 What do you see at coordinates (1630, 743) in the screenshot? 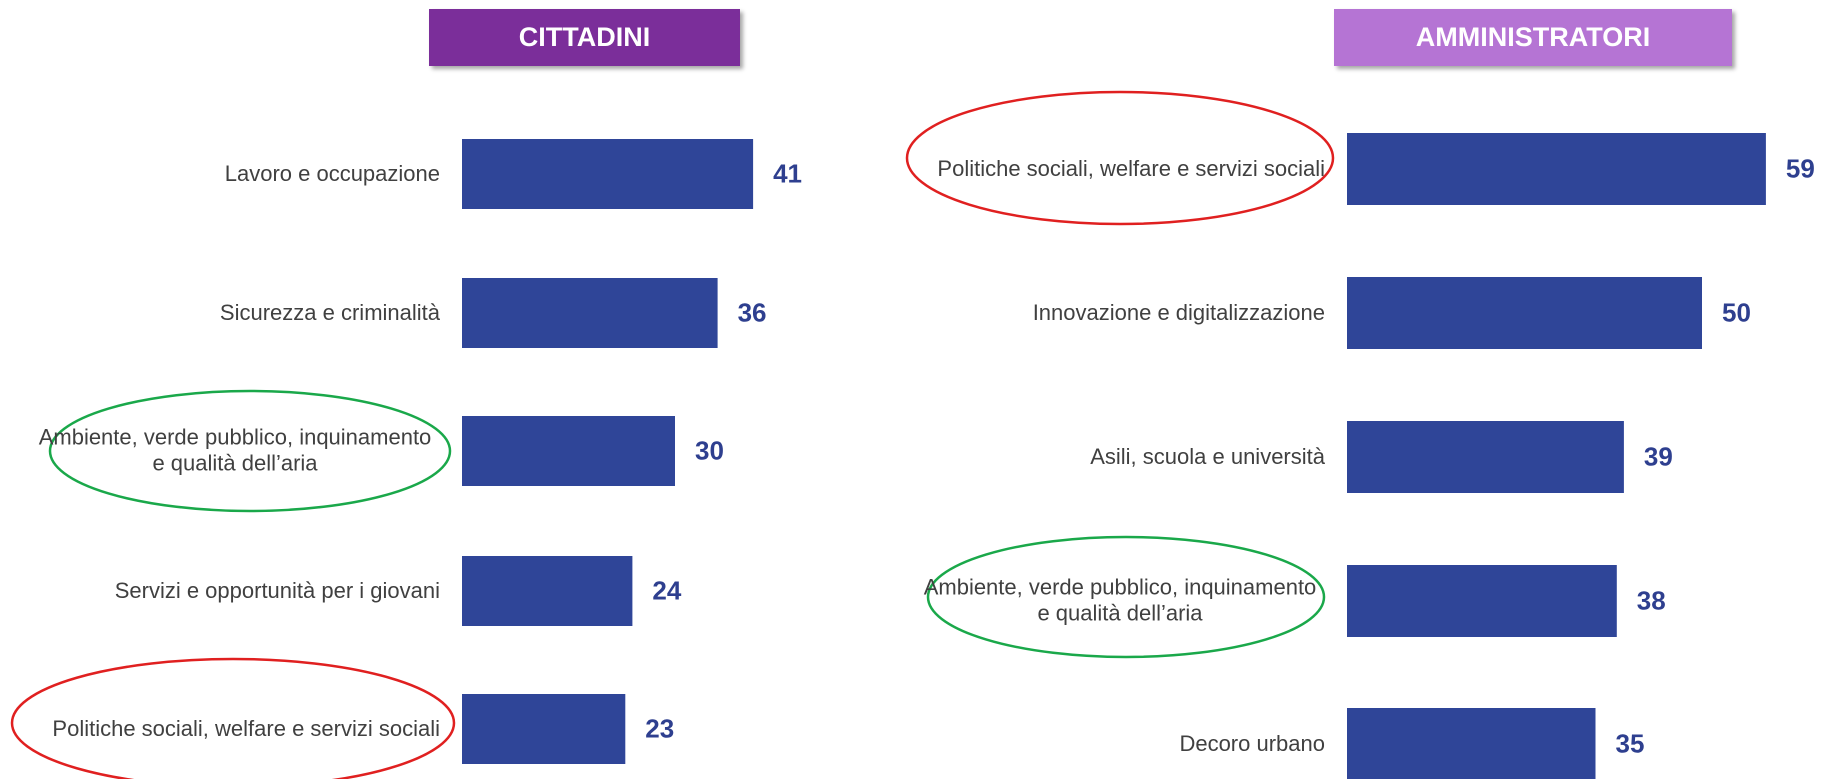
I see `value-label: 35` at bounding box center [1630, 743].